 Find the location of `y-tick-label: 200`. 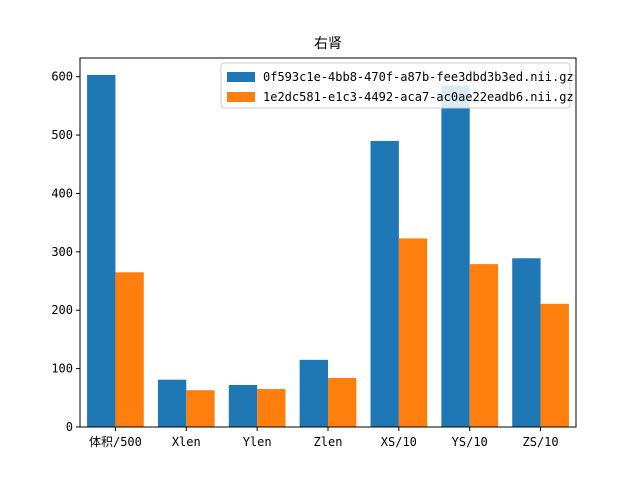

y-tick-label: 200 is located at coordinates (62, 310).